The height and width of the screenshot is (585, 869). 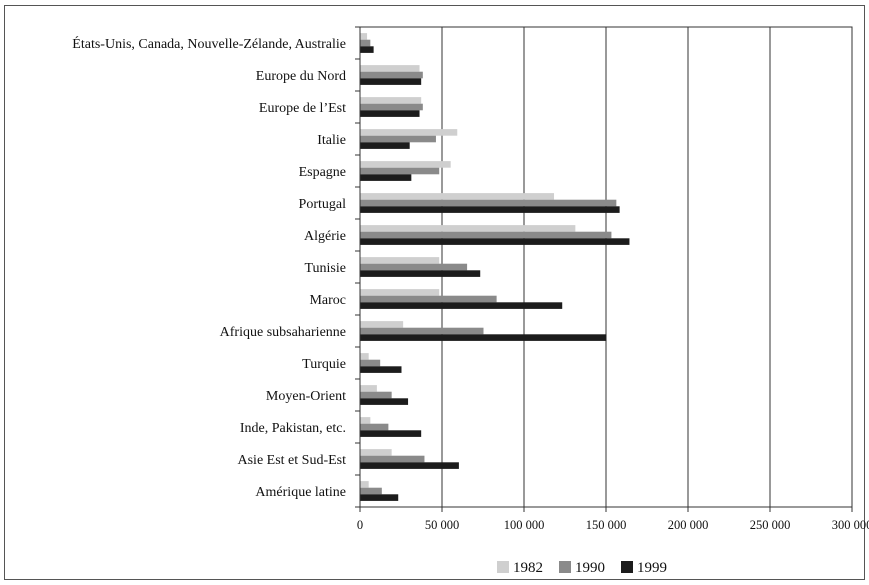 What do you see at coordinates (325, 236) in the screenshot?
I see `category-label: Algérie` at bounding box center [325, 236].